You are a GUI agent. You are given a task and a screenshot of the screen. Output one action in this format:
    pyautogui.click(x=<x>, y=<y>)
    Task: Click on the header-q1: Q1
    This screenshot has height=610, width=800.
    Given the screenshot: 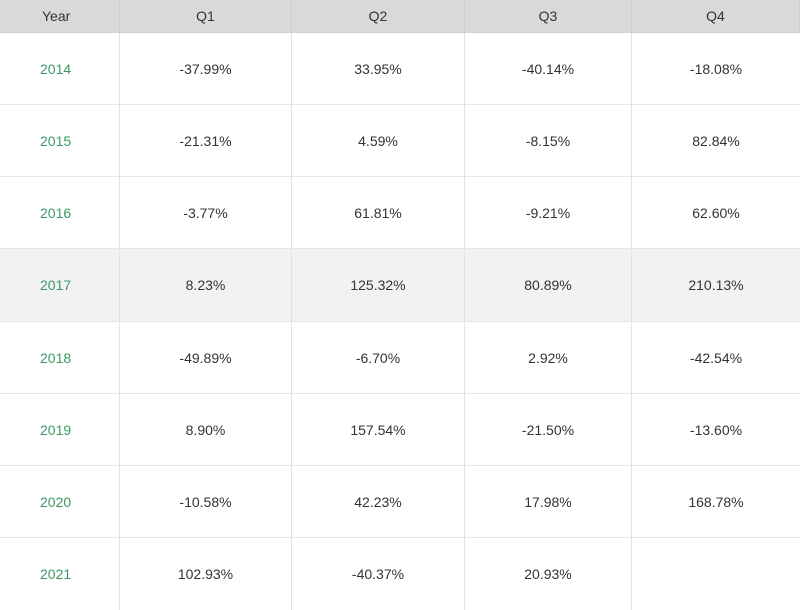 What is the action you would take?
    pyautogui.click(x=206, y=16)
    